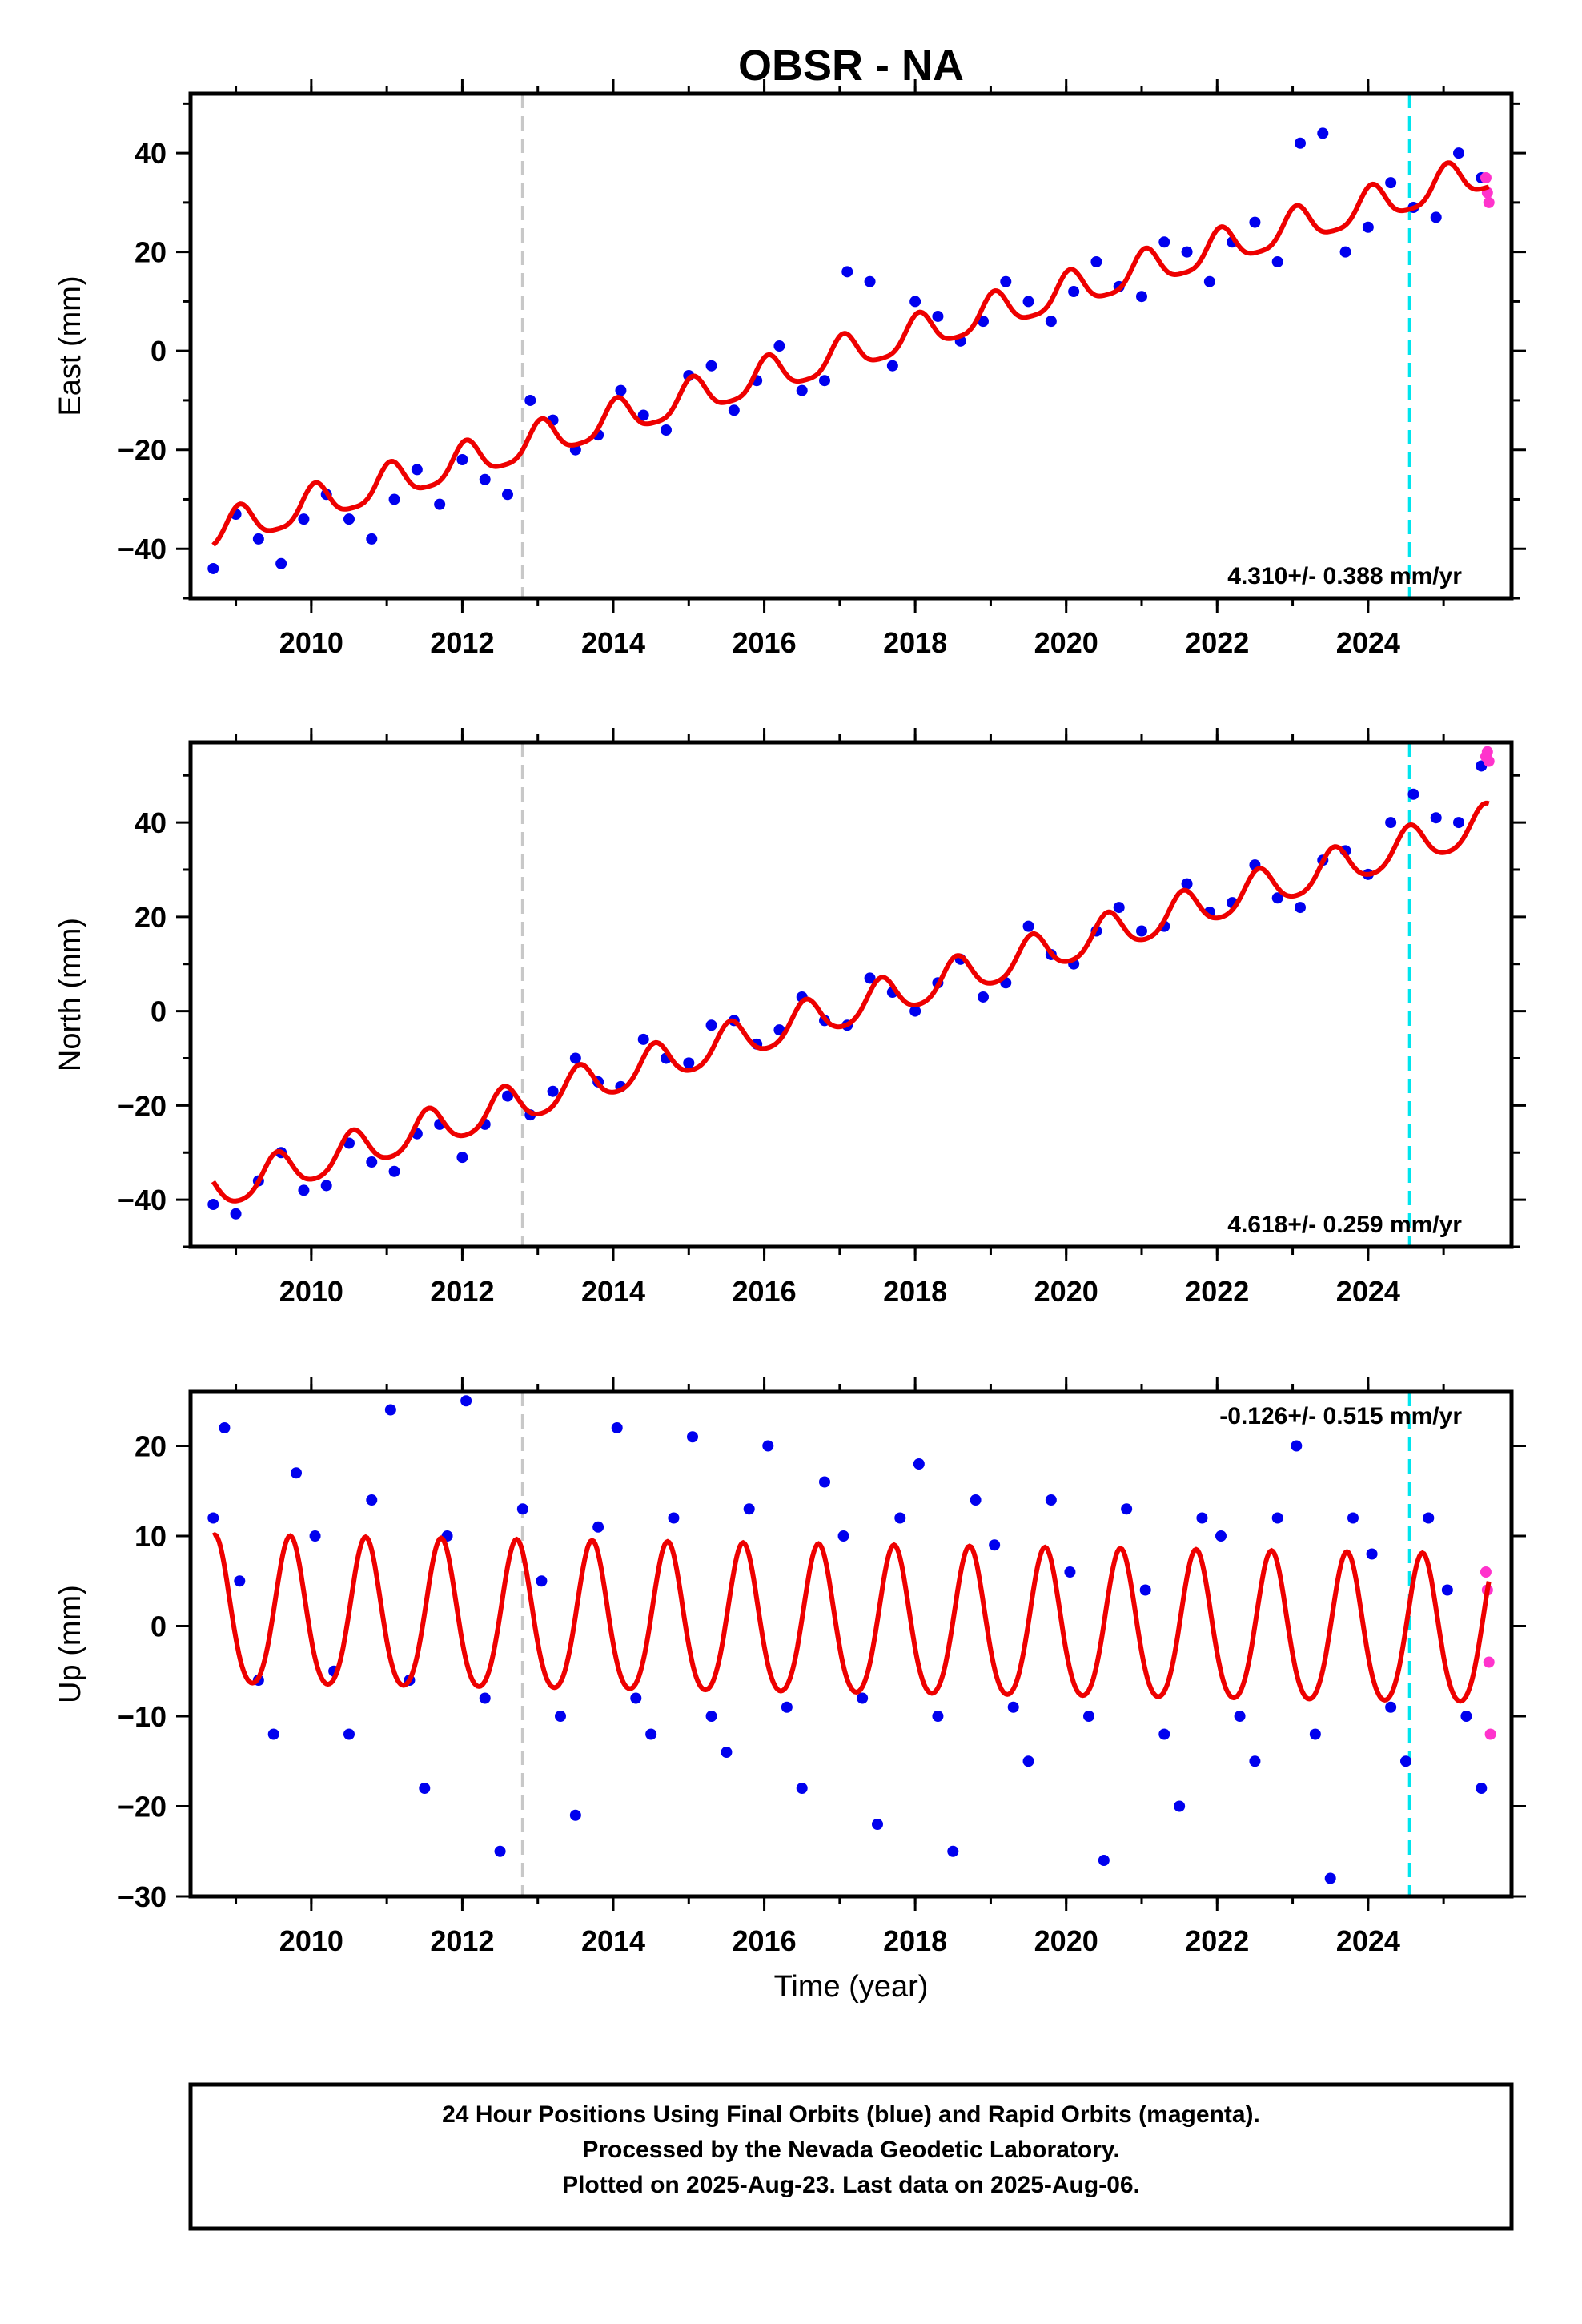 Image resolution: width=1582 pixels, height=2324 pixels. I want to click on y-axis-label: Up (mm), so click(70, 1644).